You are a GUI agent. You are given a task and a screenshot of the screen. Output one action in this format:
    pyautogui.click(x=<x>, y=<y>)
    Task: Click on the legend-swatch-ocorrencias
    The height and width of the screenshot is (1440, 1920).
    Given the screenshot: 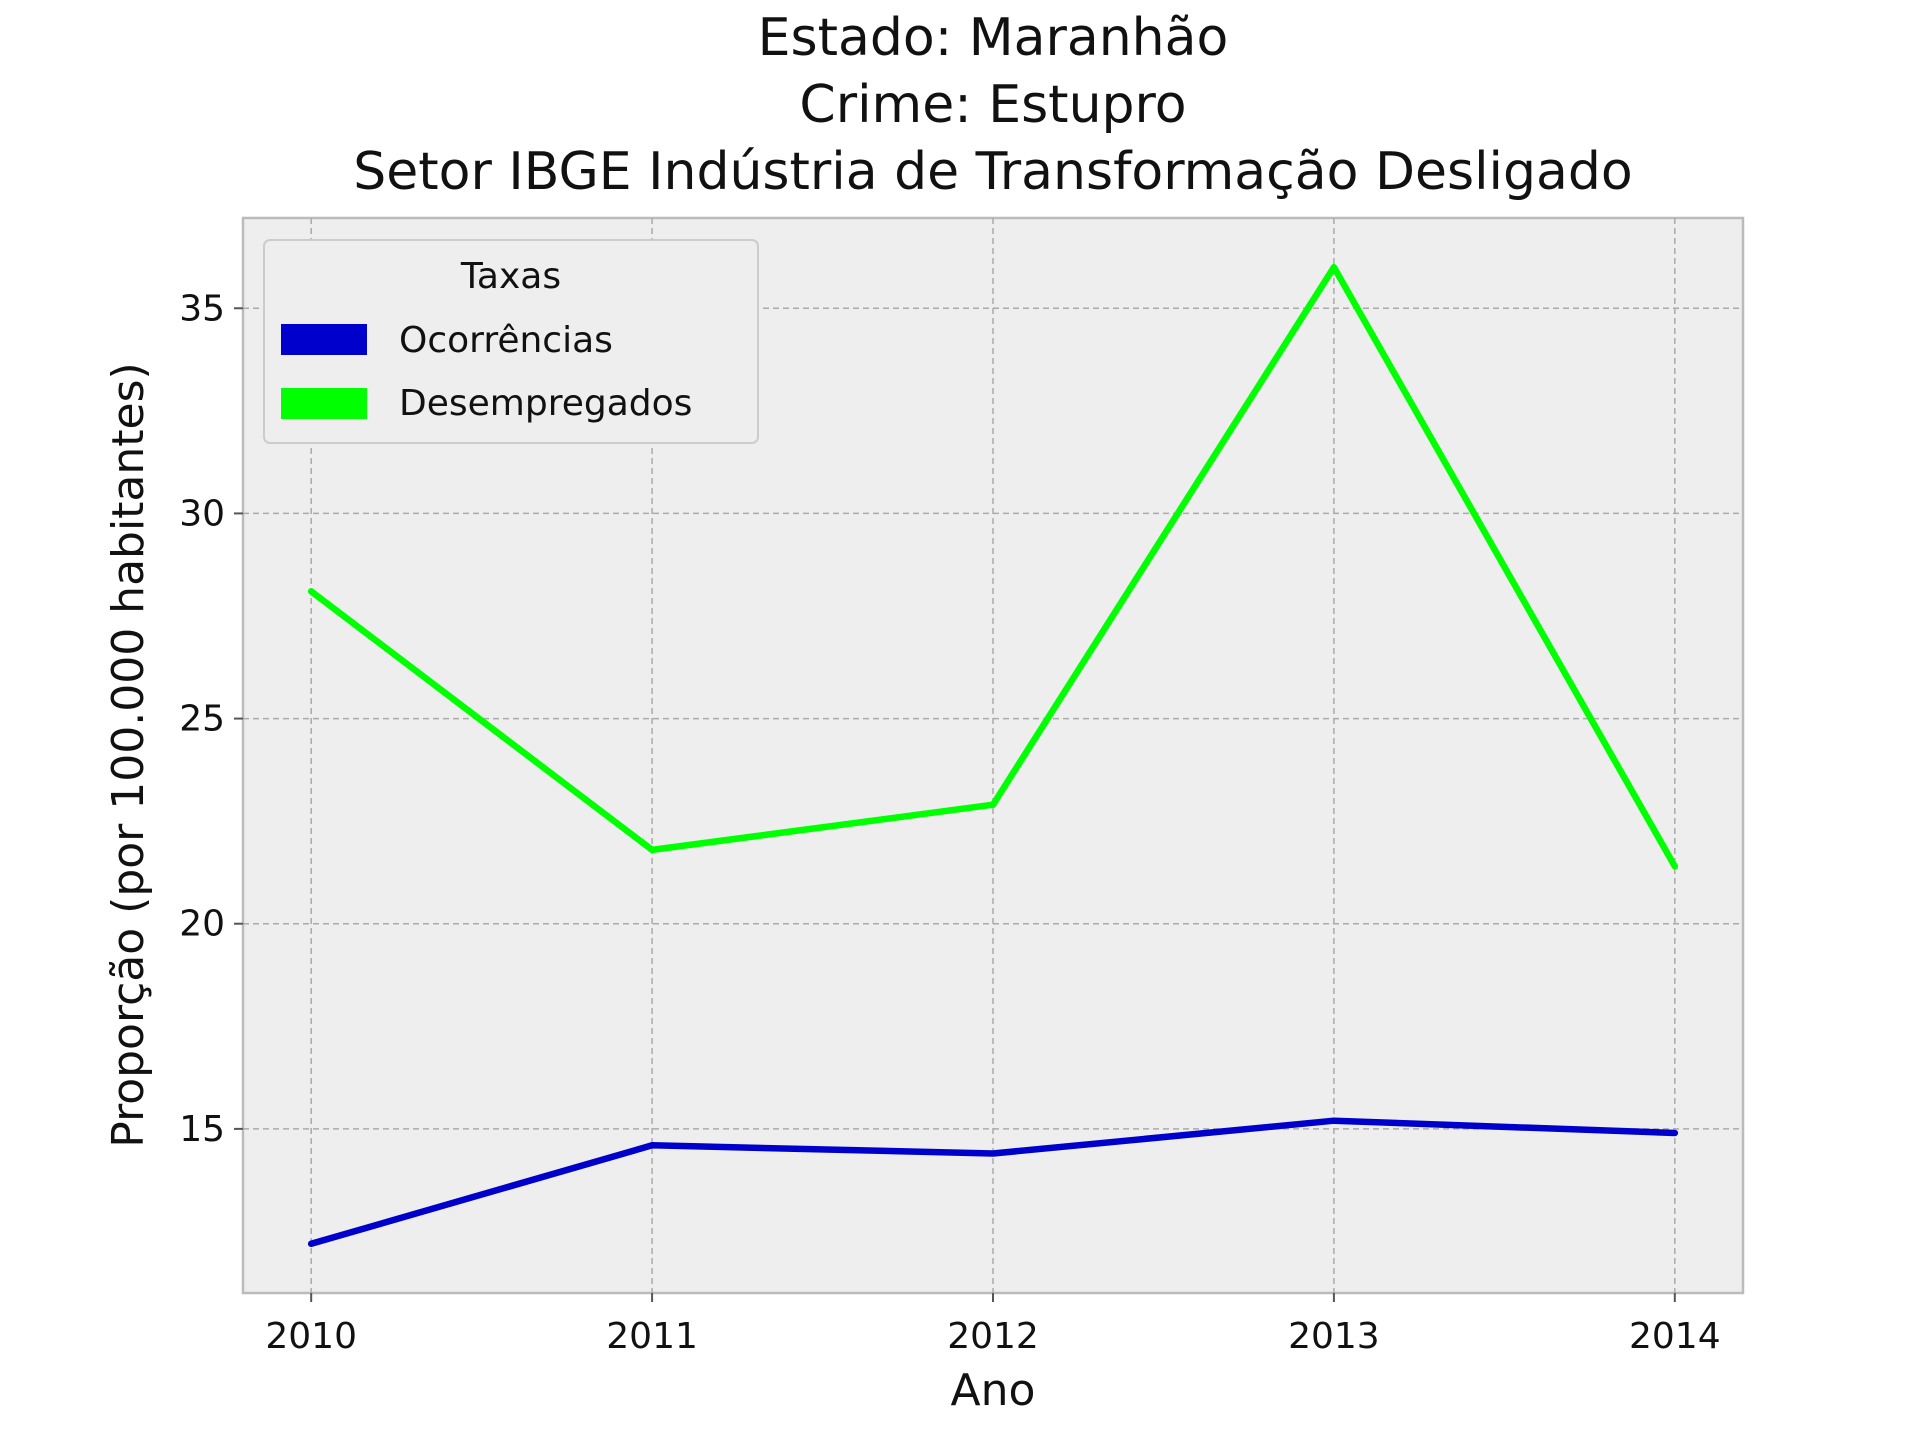 What is the action you would take?
    pyautogui.click(x=324, y=339)
    